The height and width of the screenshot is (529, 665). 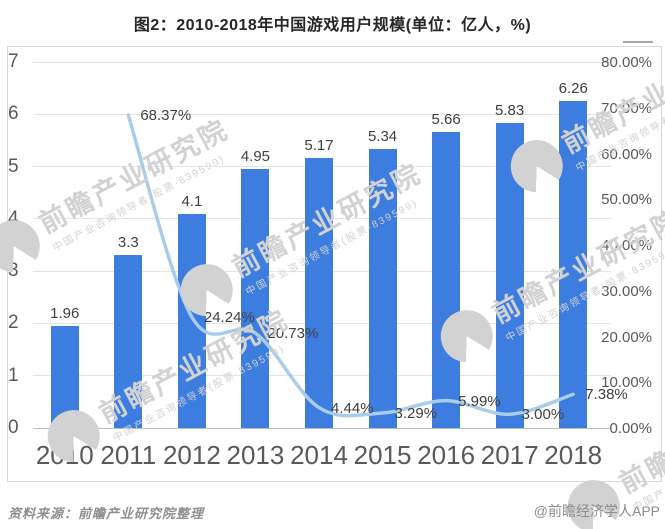 What do you see at coordinates (446, 120) in the screenshot?
I see `bar-label-2016: 5.66` at bounding box center [446, 120].